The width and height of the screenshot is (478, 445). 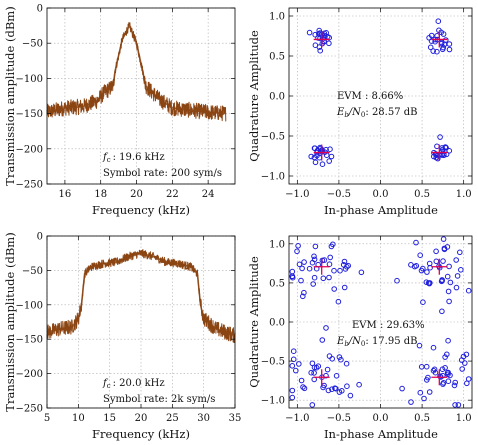 I want to click on spectrum-bottom-xlabel: Frequency (kHz), so click(x=141, y=434).